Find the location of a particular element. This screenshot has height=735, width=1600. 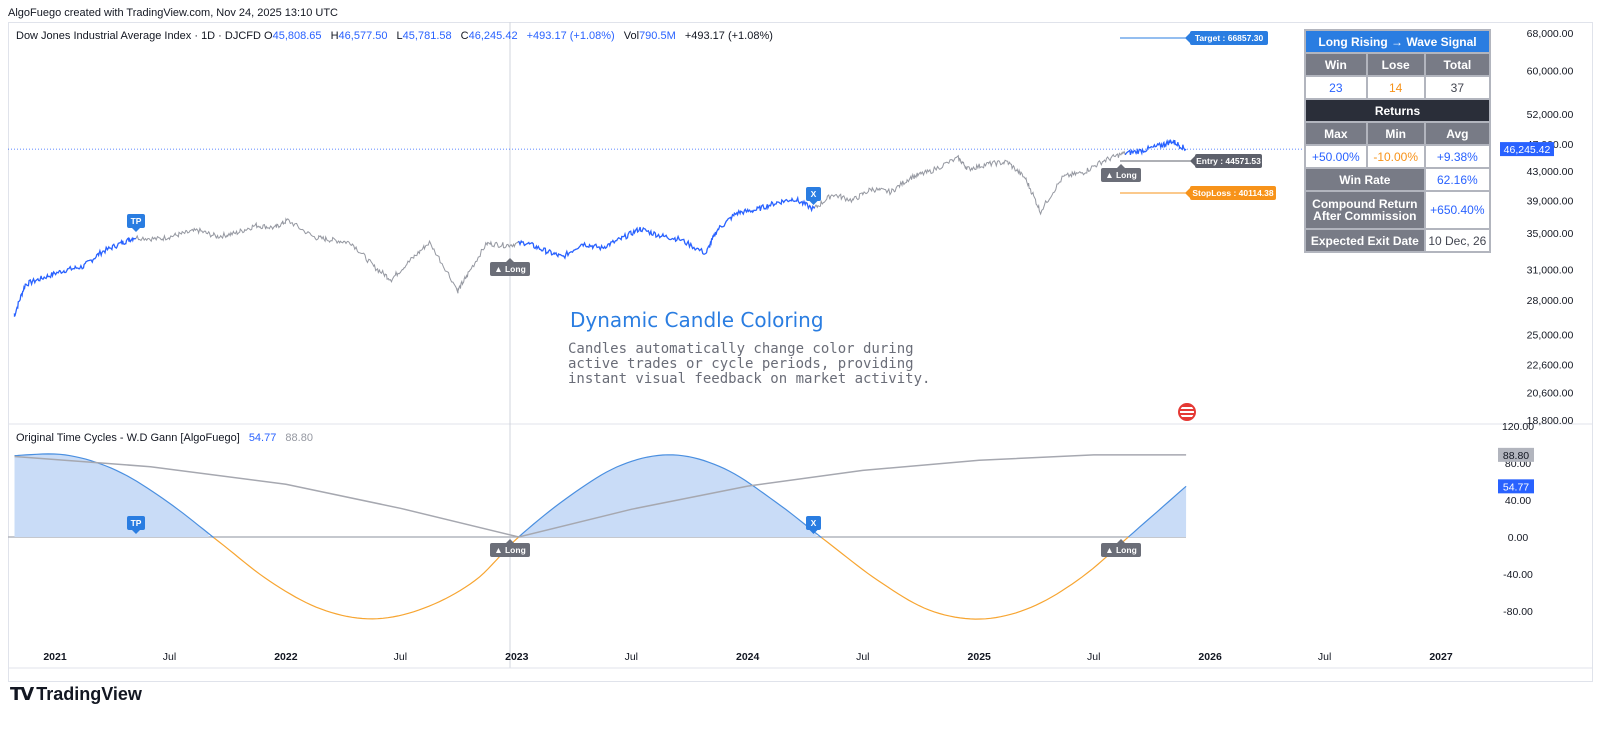

close-value: 46,245.42 is located at coordinates (493, 36).